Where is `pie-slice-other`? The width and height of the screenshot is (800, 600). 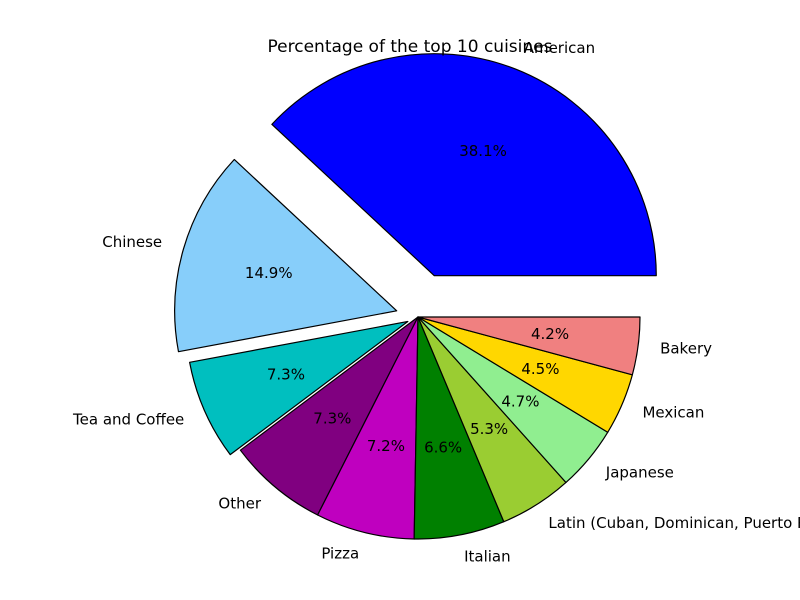 pie-slice-other is located at coordinates (329, 416).